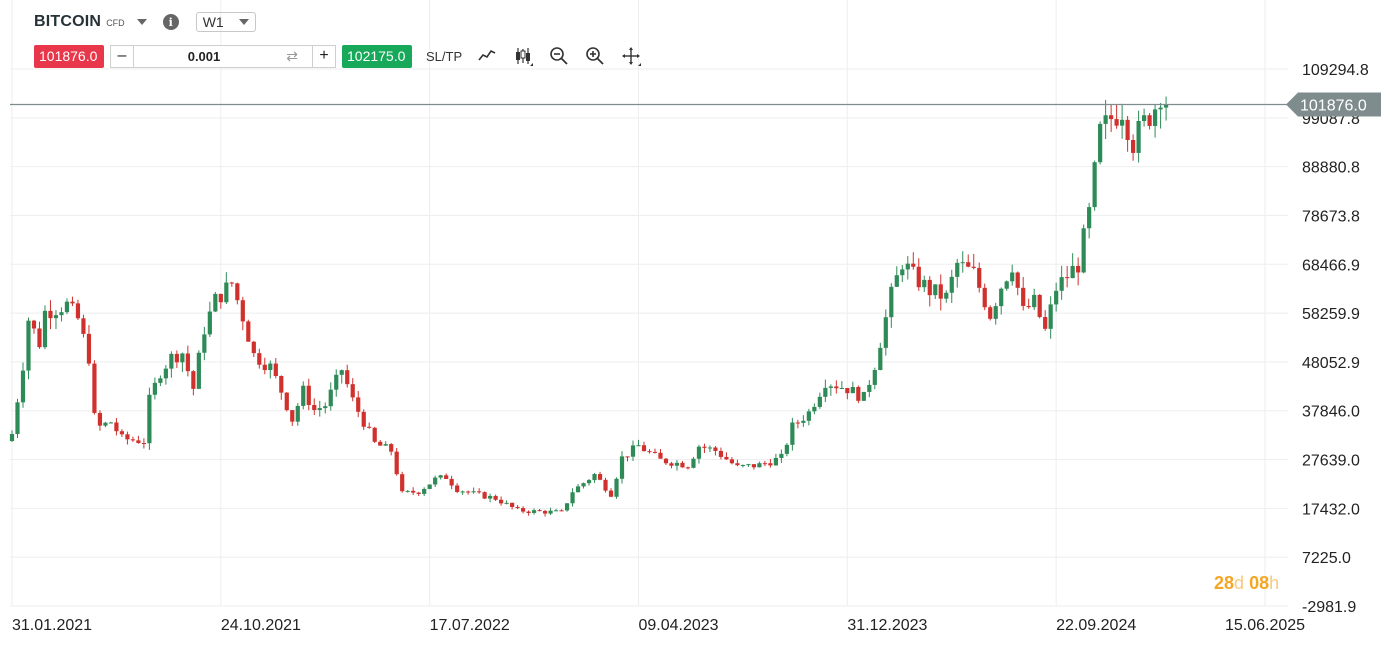  Describe the element at coordinates (1333, 104) in the screenshot. I see `price-tag-shape` at that location.